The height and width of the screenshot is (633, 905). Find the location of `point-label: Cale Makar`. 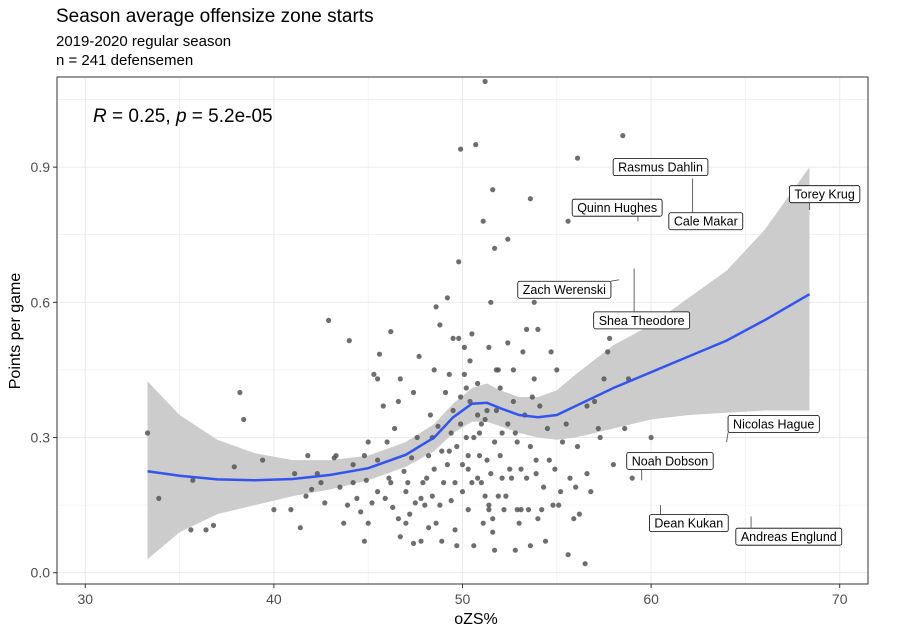

point-label: Cale Makar is located at coordinates (706, 204).